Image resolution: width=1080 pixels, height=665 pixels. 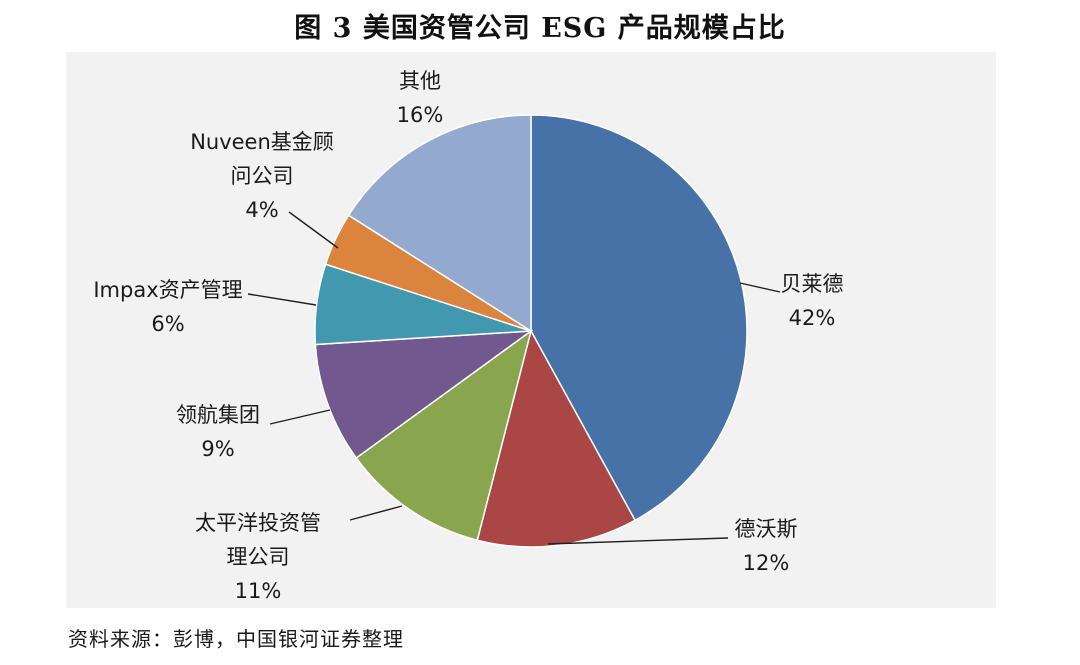 I want to click on slice-name-label: 太平洋投资管, so click(x=258, y=523).